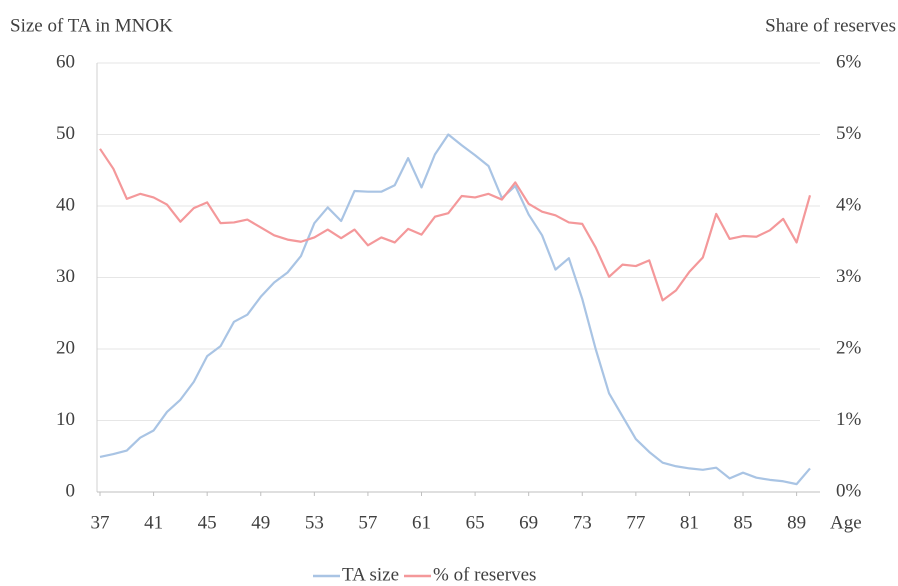  I want to click on x-tick-label: 37, so click(100, 522).